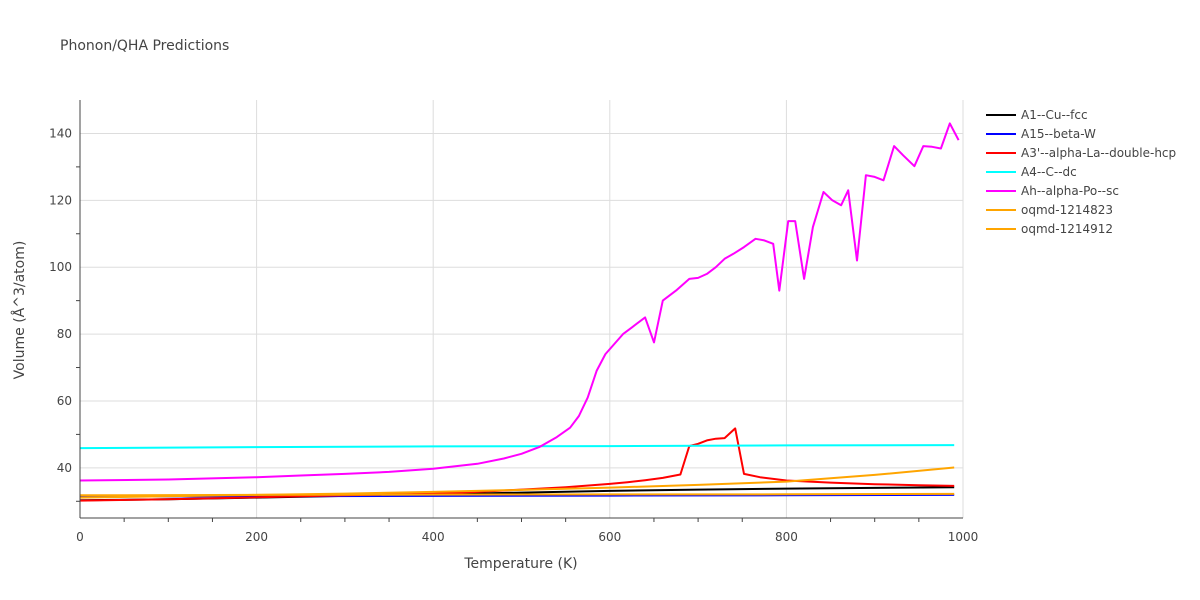  Describe the element at coordinates (786, 537) in the screenshot. I see `x-tick-label: 800` at that location.